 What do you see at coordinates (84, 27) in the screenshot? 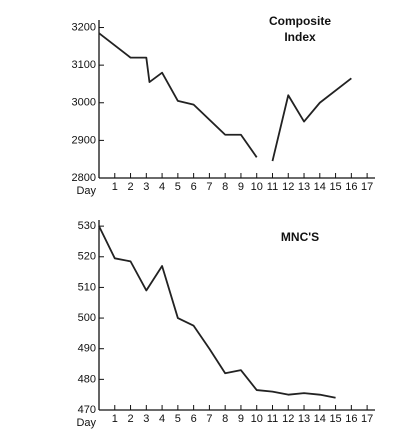
I see `y-tick-label: 3200` at bounding box center [84, 27].